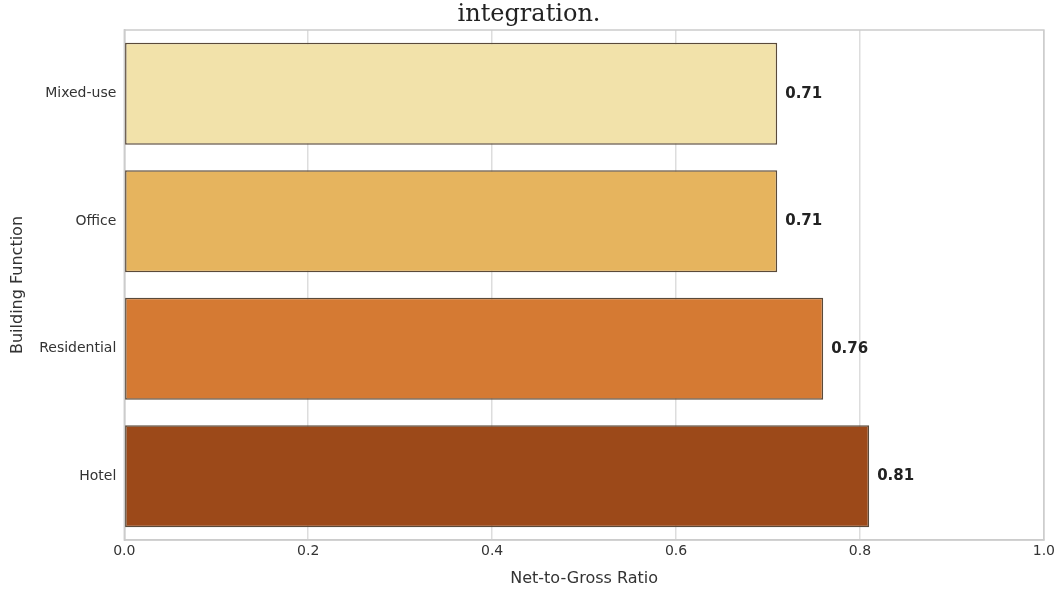 This screenshot has width=1058, height=596. I want to click on y-tick-label: Mixed-use, so click(81, 92).